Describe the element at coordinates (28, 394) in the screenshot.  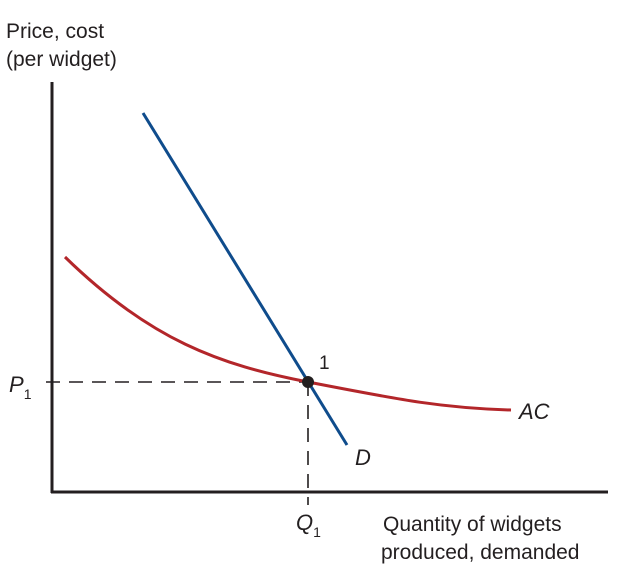
I see `price-subscript: 1` at that location.